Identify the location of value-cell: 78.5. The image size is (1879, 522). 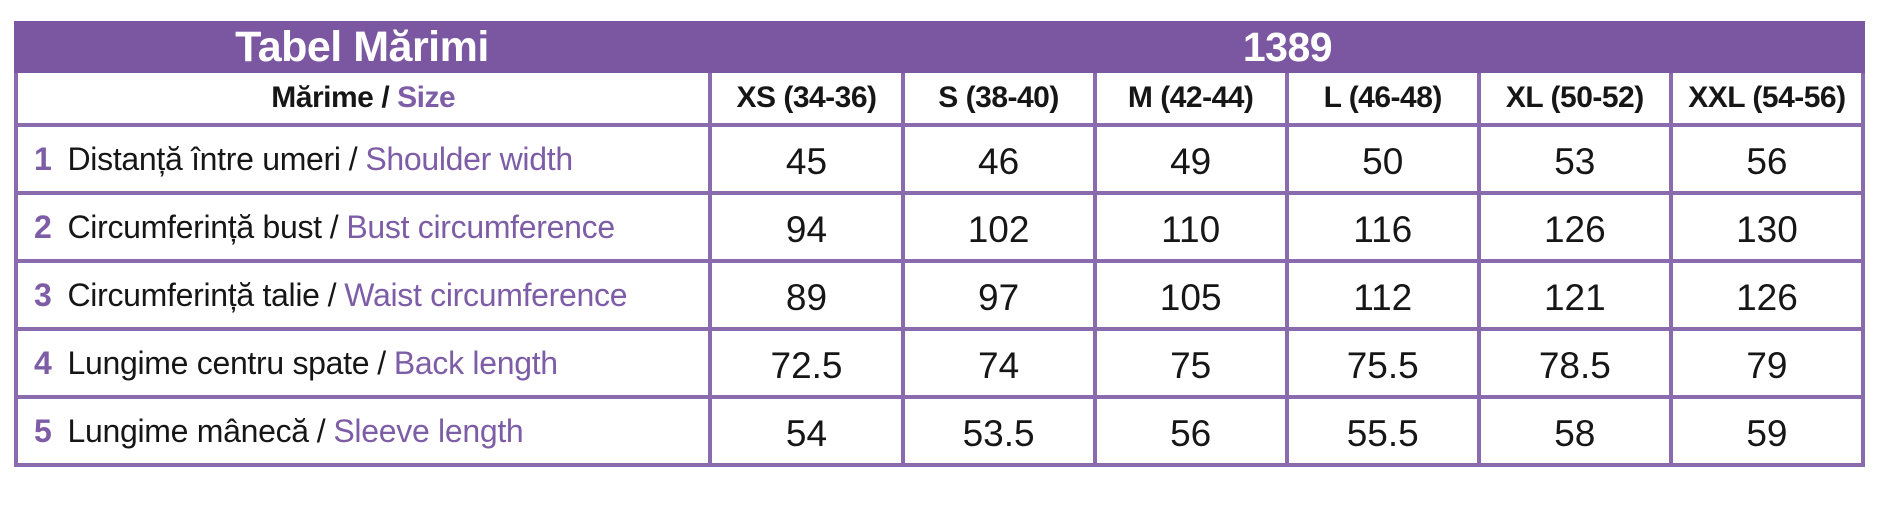
(1574, 363).